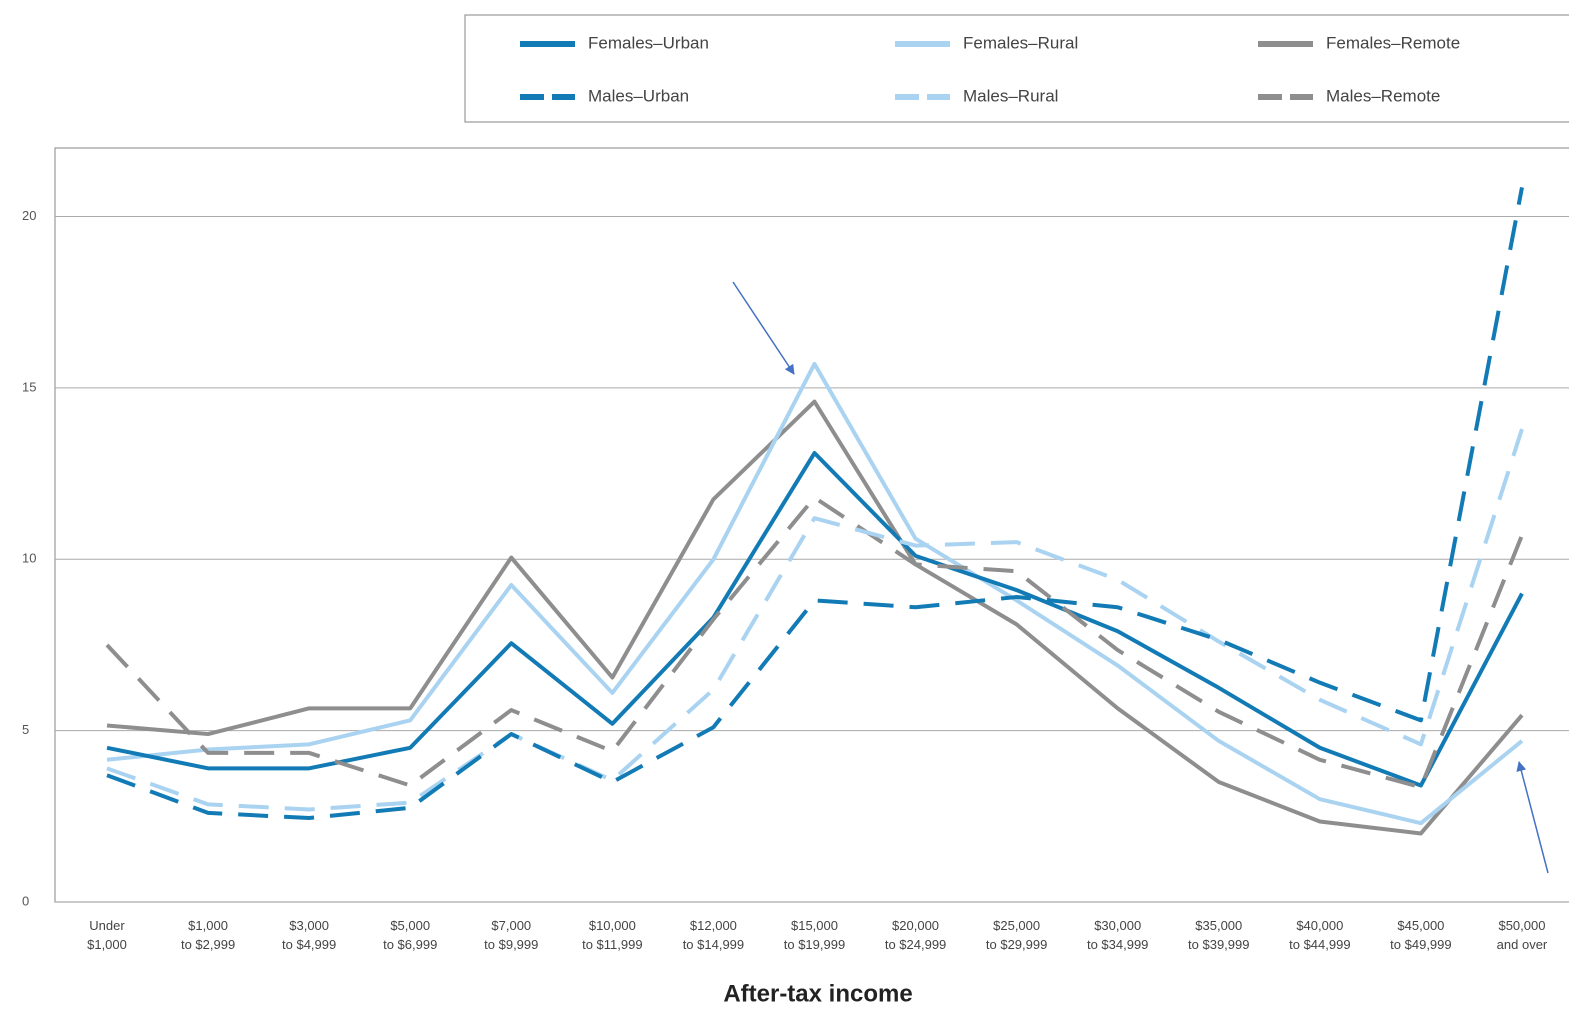 The width and height of the screenshot is (1569, 1010). Describe the element at coordinates (1117, 935) in the screenshot. I see `x-tick-label: $30,000 to $34,999` at that location.